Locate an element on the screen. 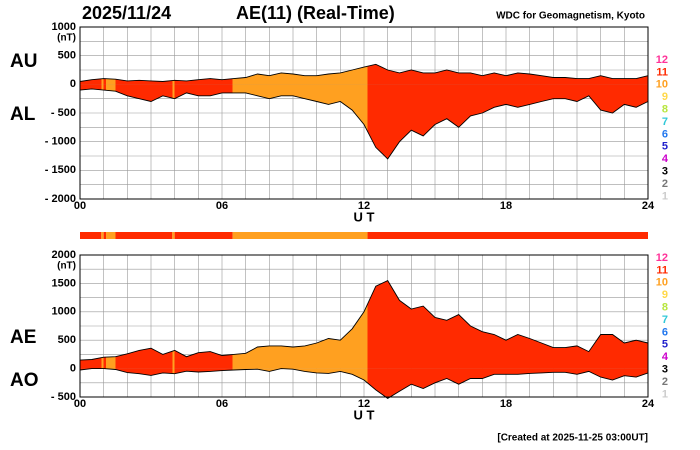  title: AE(11) (Real-Time) is located at coordinates (315, 13).